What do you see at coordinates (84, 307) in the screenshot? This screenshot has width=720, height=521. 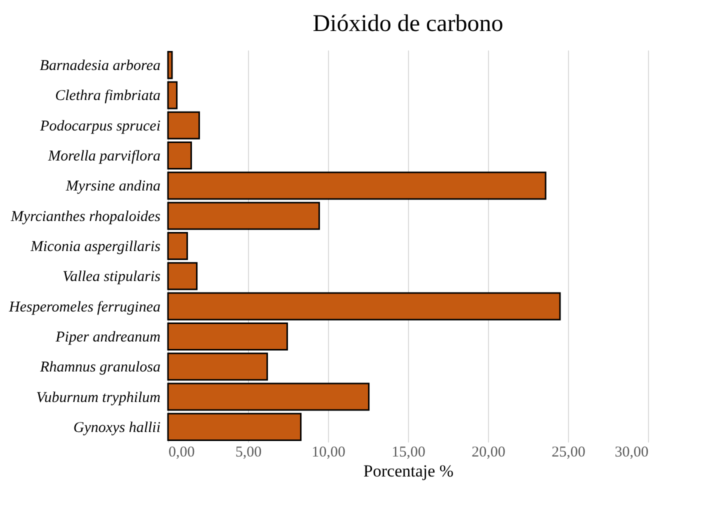 I see `y-tick-label: Hesperomeles ferruginea` at bounding box center [84, 307].